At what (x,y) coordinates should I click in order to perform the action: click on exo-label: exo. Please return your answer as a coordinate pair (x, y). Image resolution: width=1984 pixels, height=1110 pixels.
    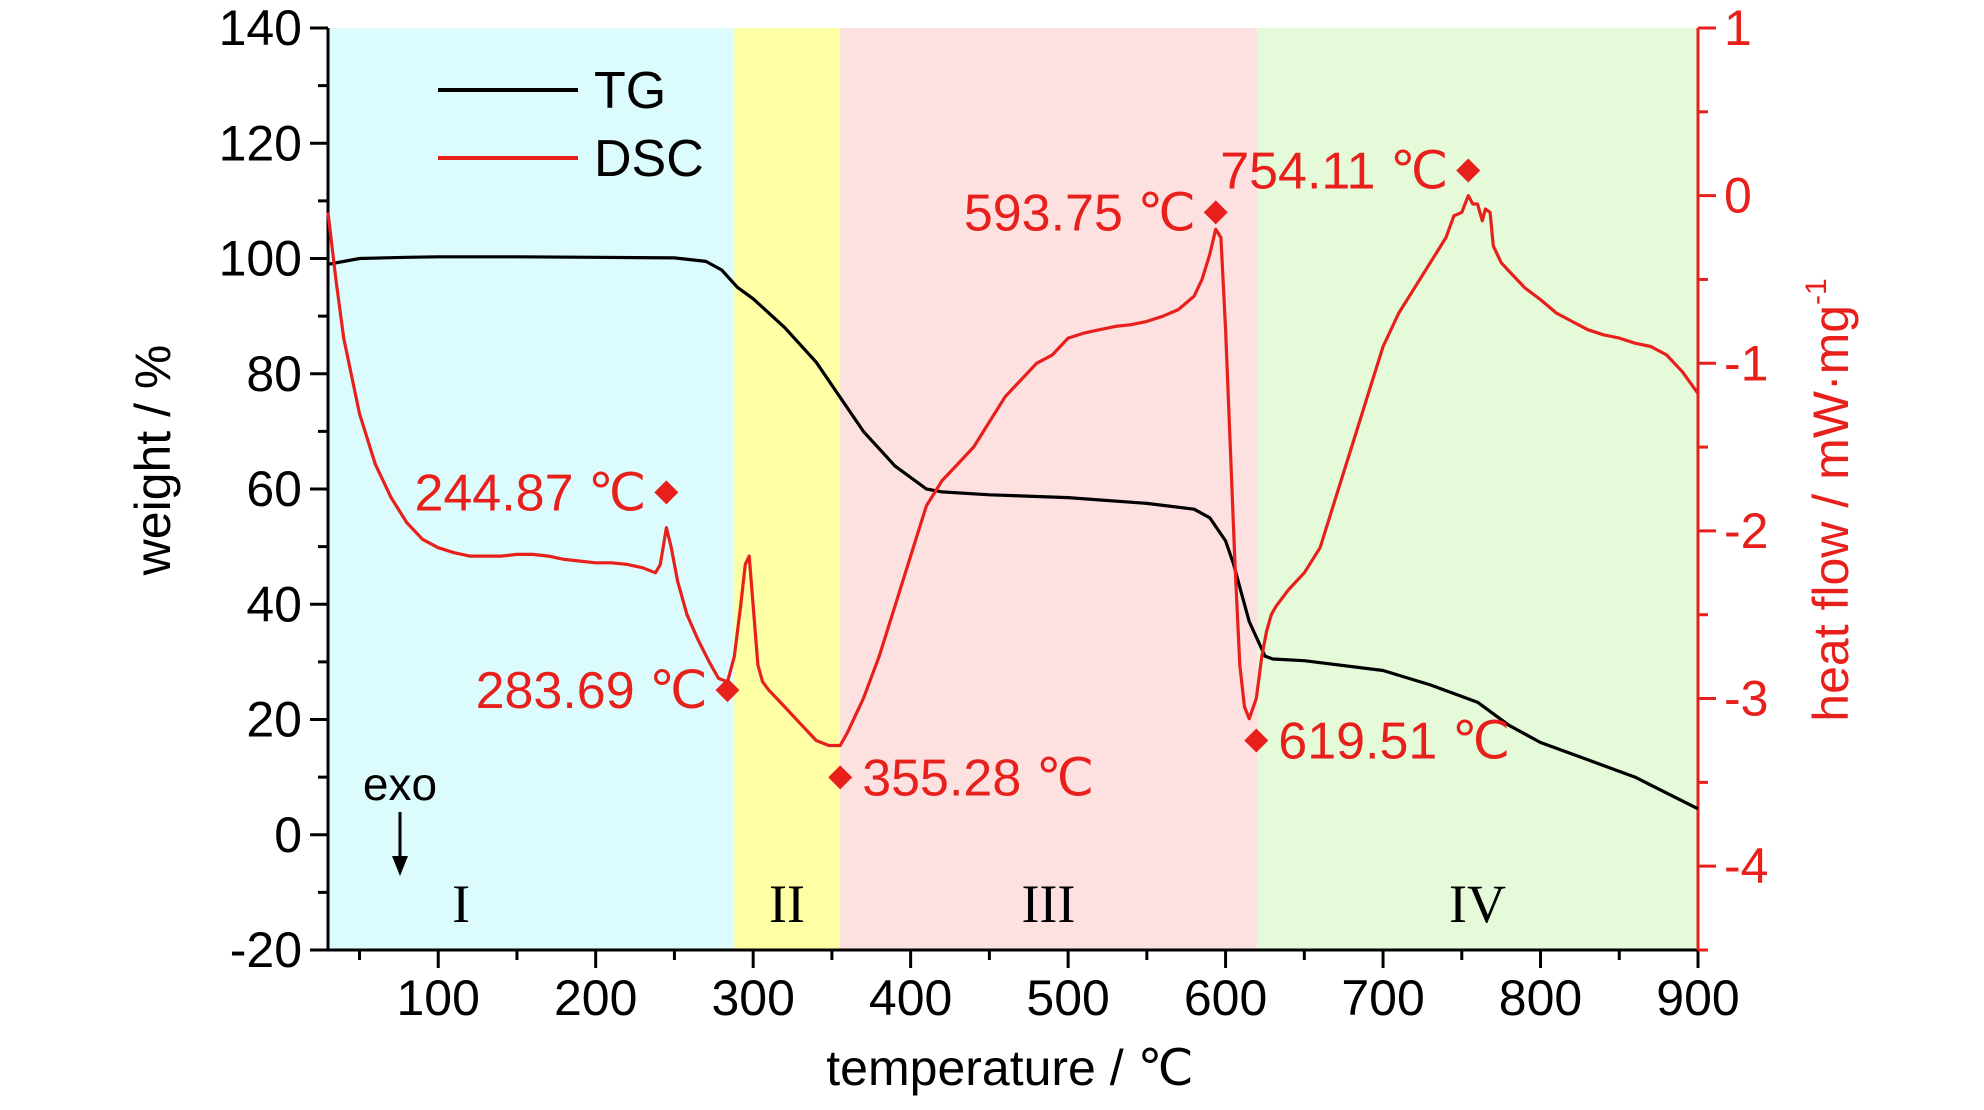
    Looking at the image, I should click on (400, 784).